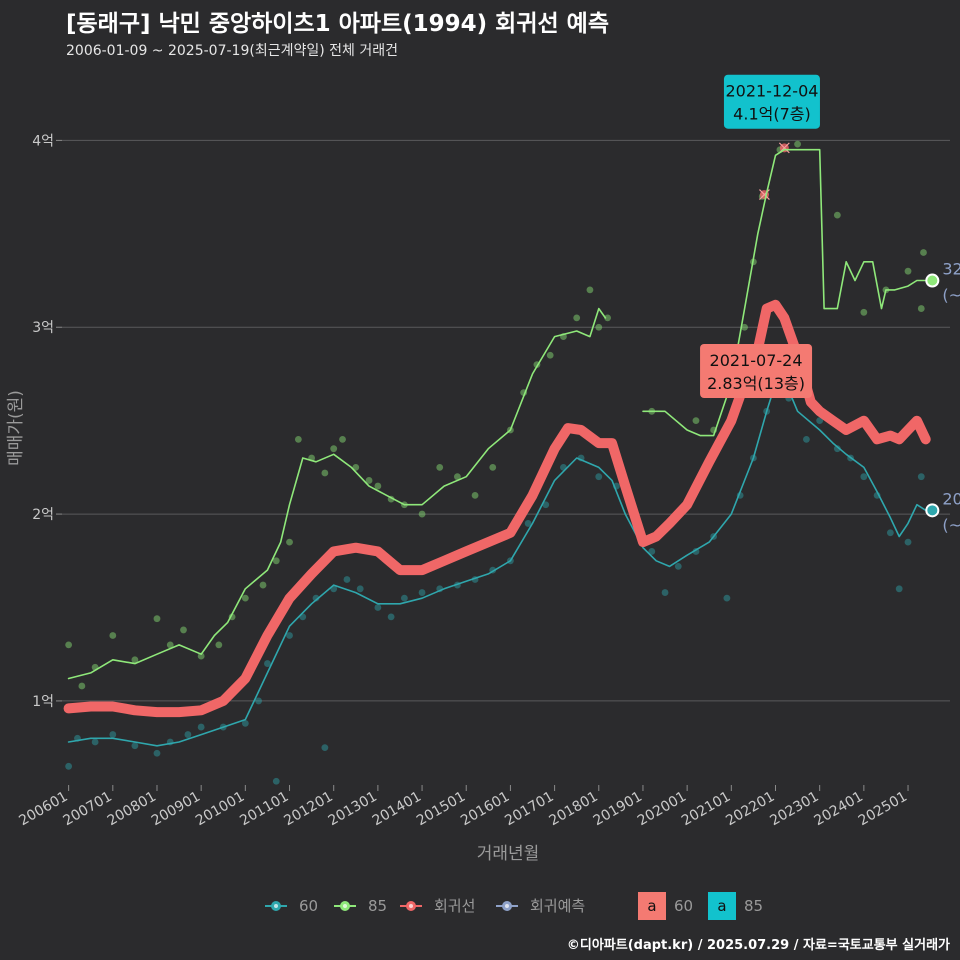  What do you see at coordinates (756, 383) in the screenshot?
I see `annotation-value: 2.83억(13층)` at bounding box center [756, 383].